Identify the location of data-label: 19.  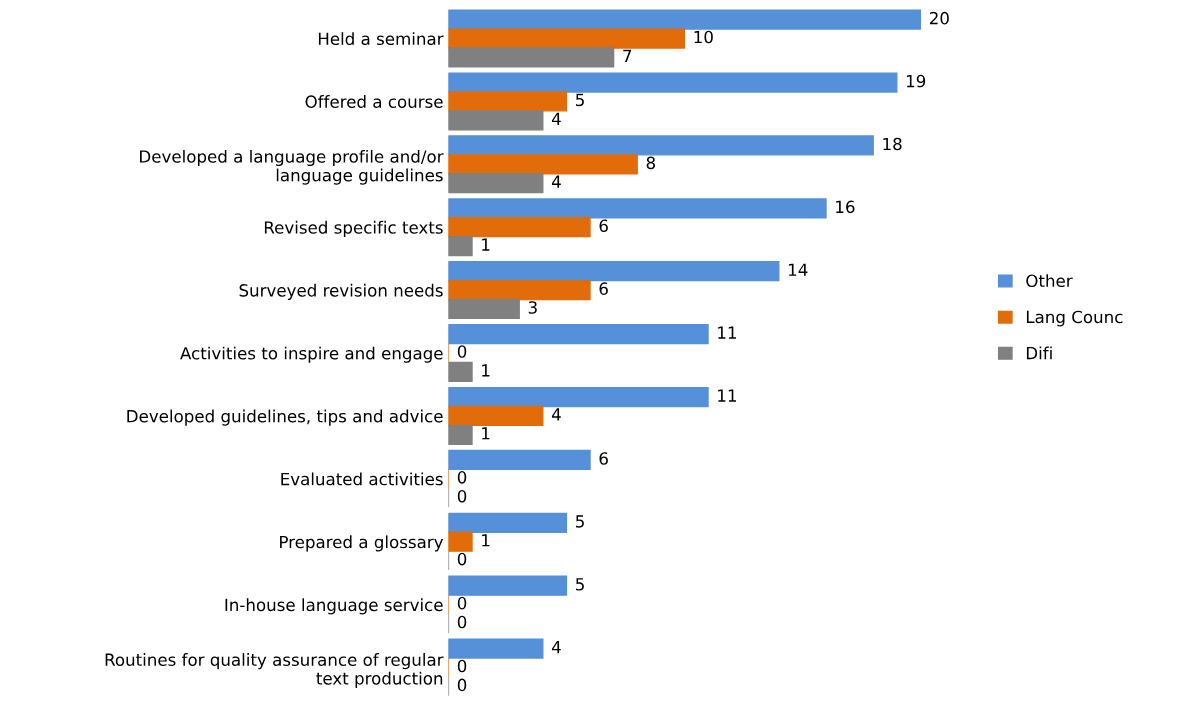
(916, 81).